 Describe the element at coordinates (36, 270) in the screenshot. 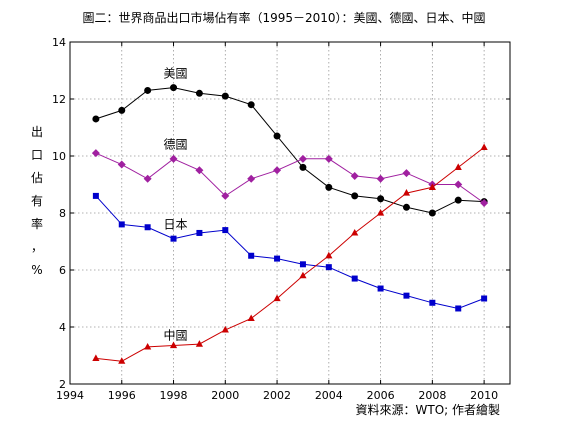

I see `y-axis-label-char: %` at that location.